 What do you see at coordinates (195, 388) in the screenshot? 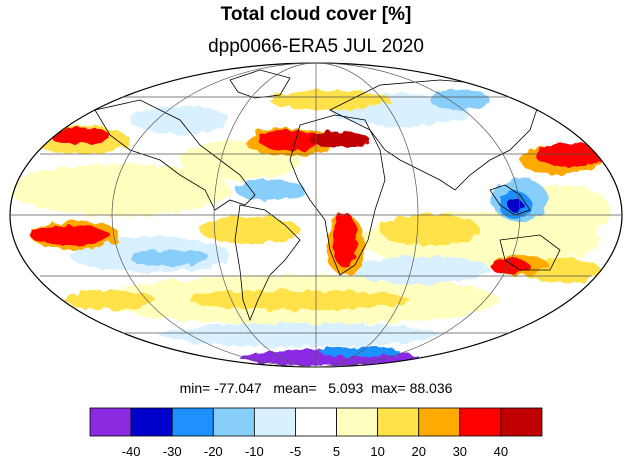
I see `min-label: min=` at bounding box center [195, 388].